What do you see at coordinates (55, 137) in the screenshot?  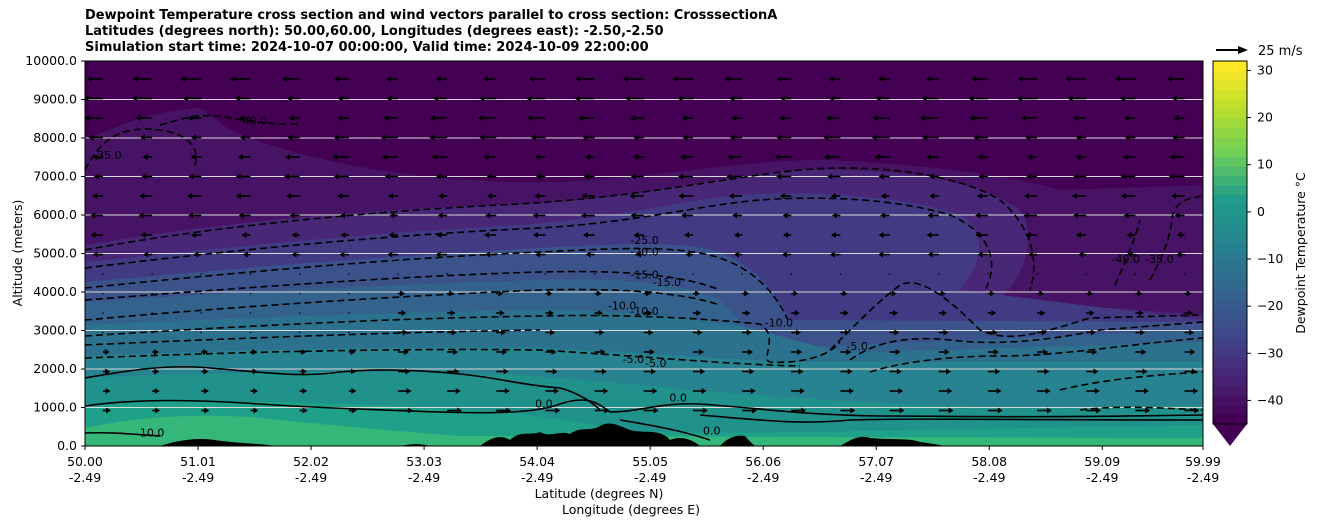 I see `y-tick-label: 8000.0` at bounding box center [55, 137].